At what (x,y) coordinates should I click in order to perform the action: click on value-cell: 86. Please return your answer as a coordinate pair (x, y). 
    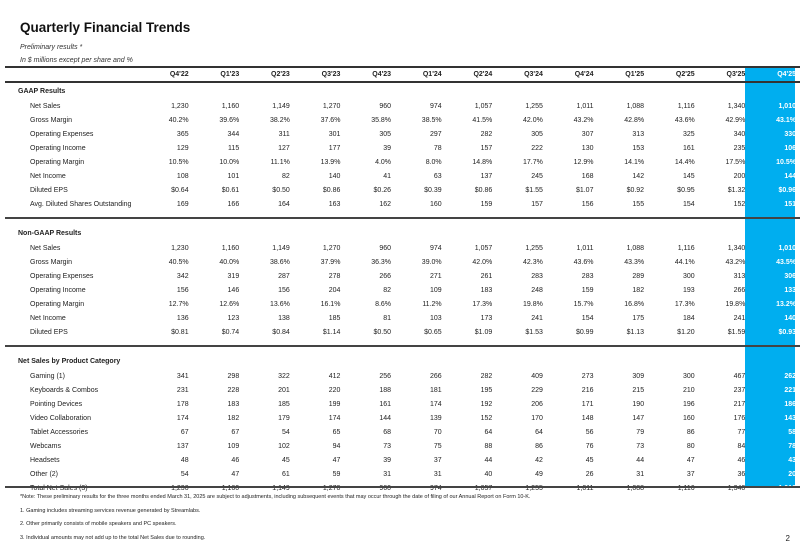
    Looking at the image, I should click on (539, 446).